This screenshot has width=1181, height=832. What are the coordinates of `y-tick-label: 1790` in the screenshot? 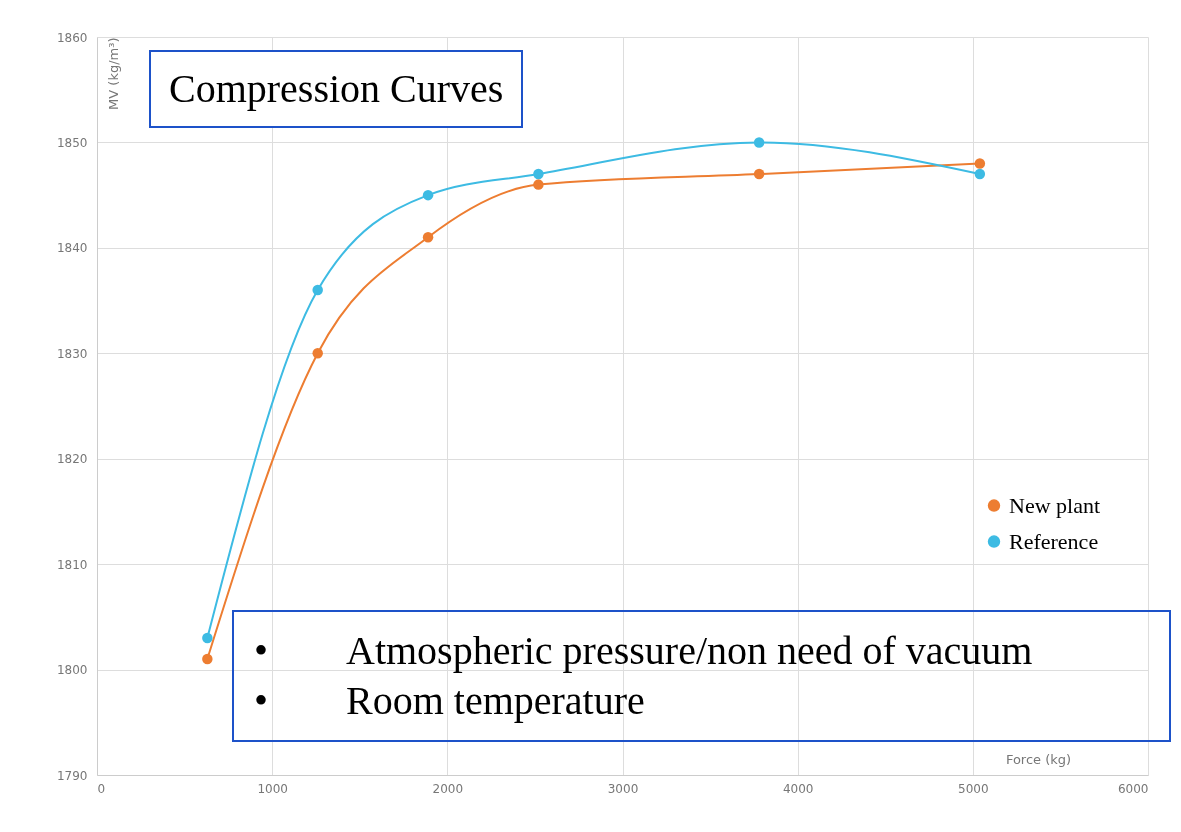 It's located at (72, 775).